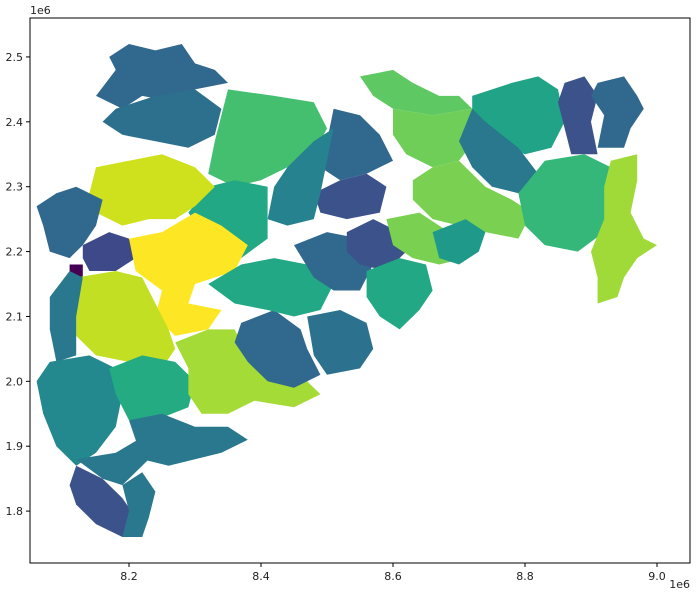 This screenshot has width=697, height=599. Describe the element at coordinates (15, 511) in the screenshot. I see `y-tick-label: 1.8` at that location.